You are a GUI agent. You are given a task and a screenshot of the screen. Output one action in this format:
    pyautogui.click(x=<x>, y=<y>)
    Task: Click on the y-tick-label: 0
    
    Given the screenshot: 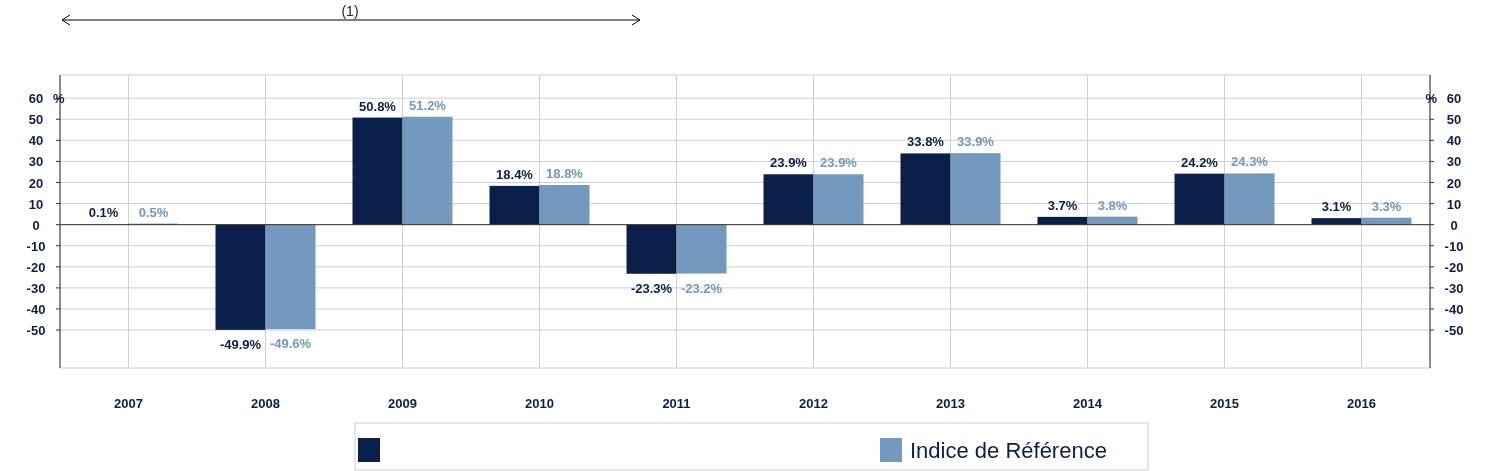 What is the action you would take?
    pyautogui.click(x=36, y=225)
    